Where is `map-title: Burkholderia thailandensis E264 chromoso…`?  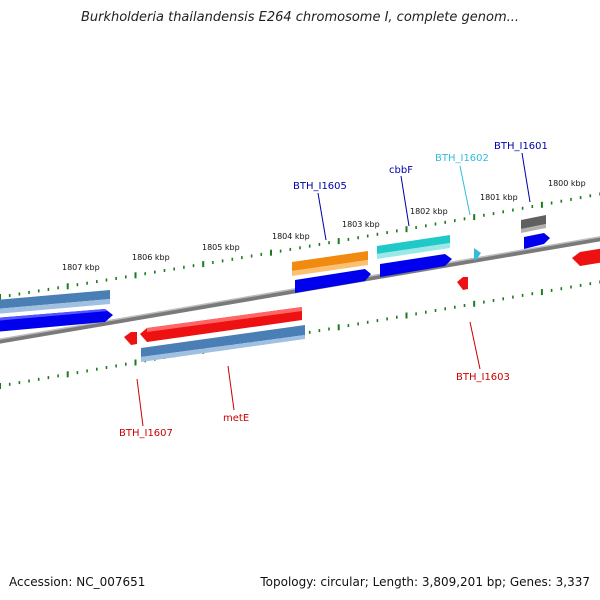 map-title: Burkholderia thailandensis E264 chromoso… is located at coordinates (300, 17).